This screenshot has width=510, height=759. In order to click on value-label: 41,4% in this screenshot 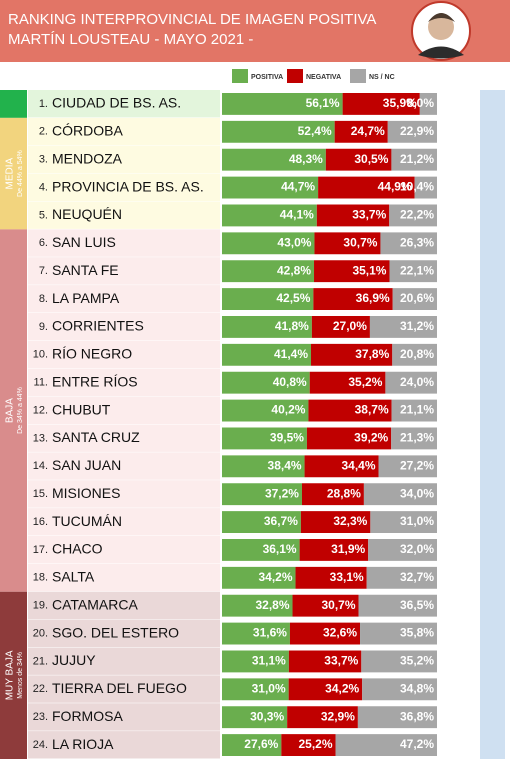, I will do `click(291, 354)`.